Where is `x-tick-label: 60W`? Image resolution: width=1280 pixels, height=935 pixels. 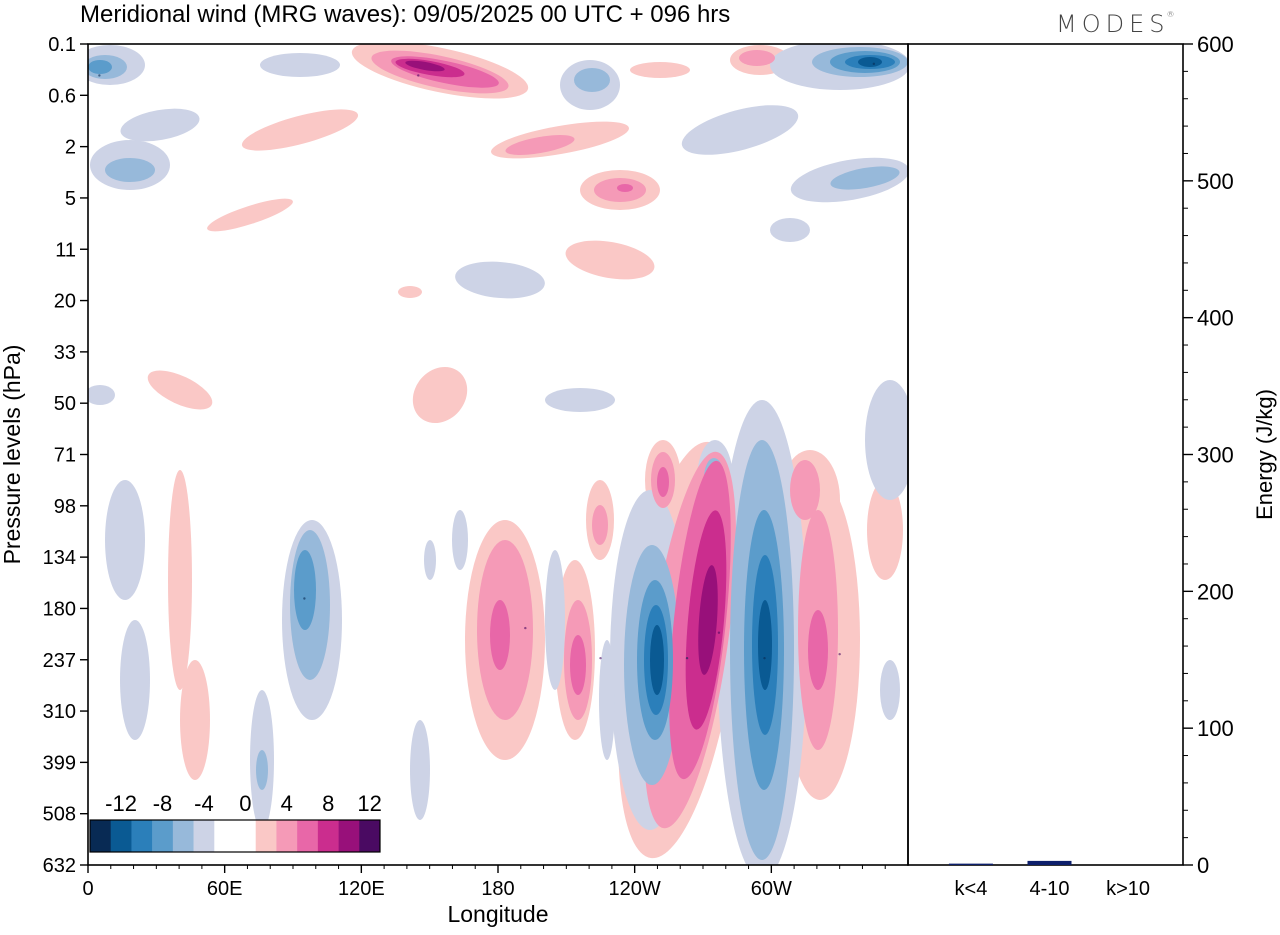
x-tick-label: 60W is located at coordinates (771, 889).